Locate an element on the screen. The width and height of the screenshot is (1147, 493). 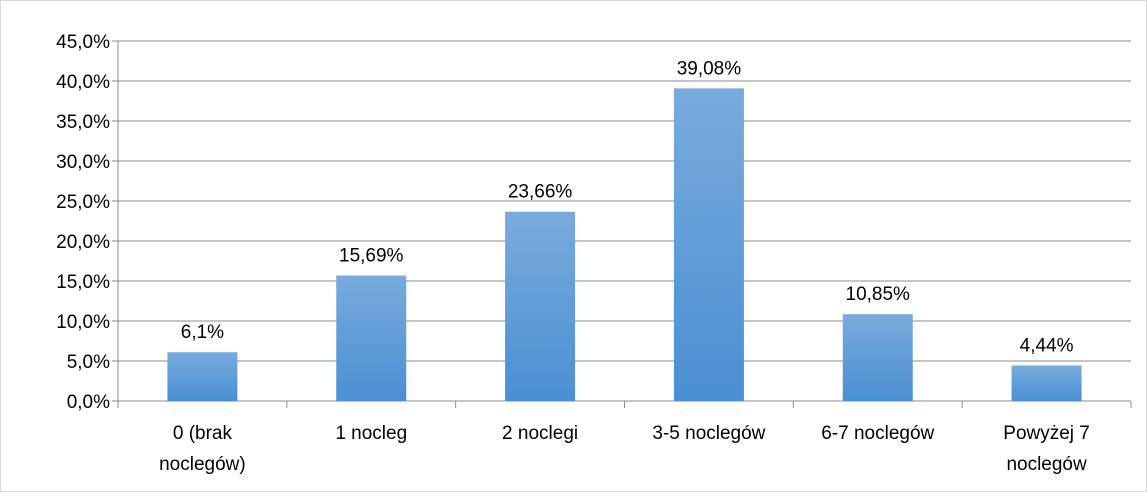
y-tick-label: 35,0% is located at coordinates (83, 122).